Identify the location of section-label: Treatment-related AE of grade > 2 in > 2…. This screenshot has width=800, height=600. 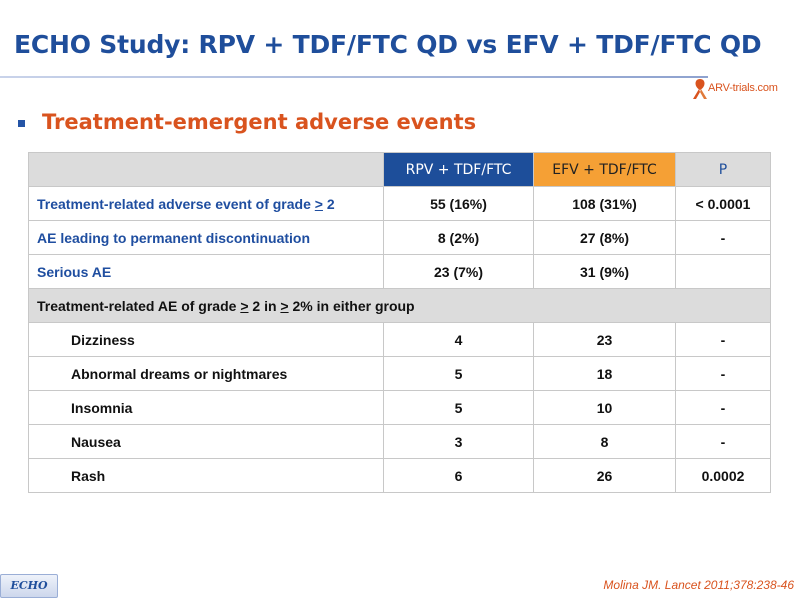
(399, 305).